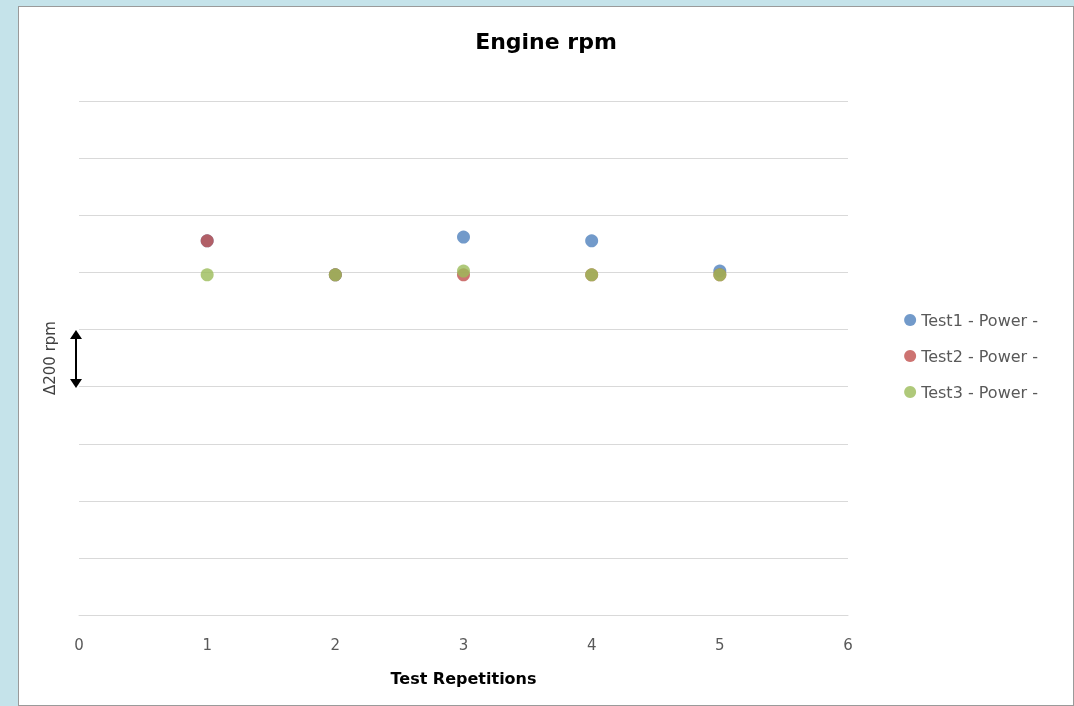  I want to click on legend-label: Test1 - Power -, so click(979, 320).